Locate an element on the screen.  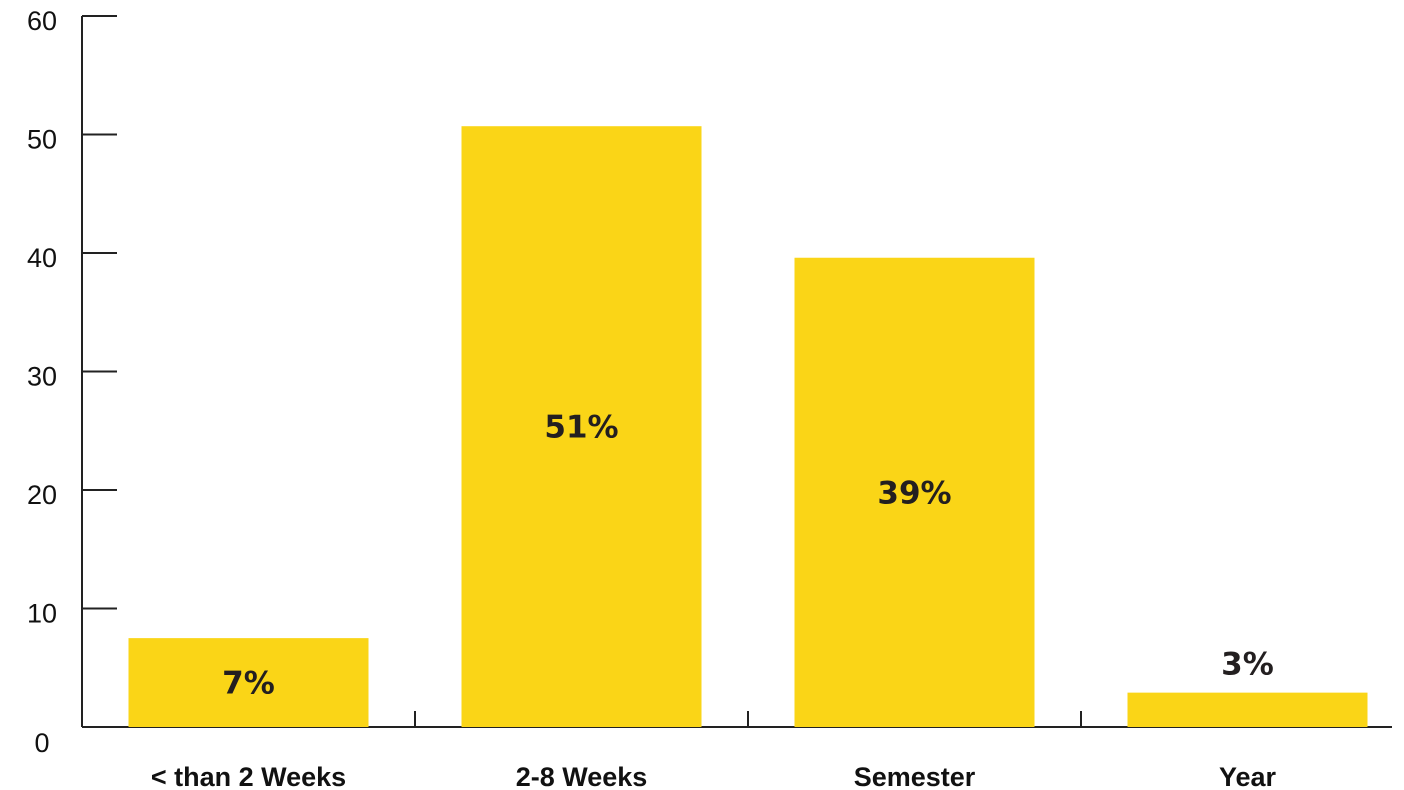
data-label: 51% is located at coordinates (581, 428).